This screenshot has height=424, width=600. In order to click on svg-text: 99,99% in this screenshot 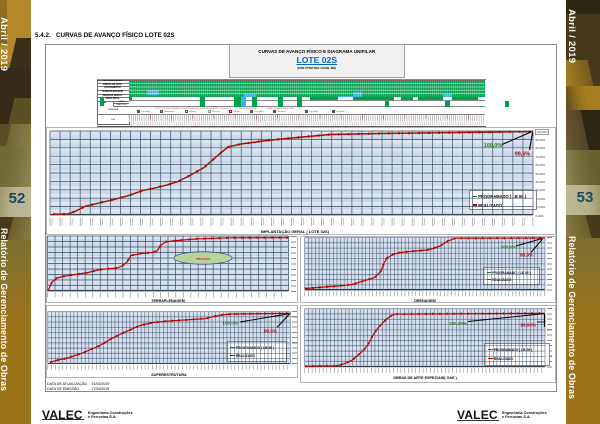, I will do `click(528, 325)`.